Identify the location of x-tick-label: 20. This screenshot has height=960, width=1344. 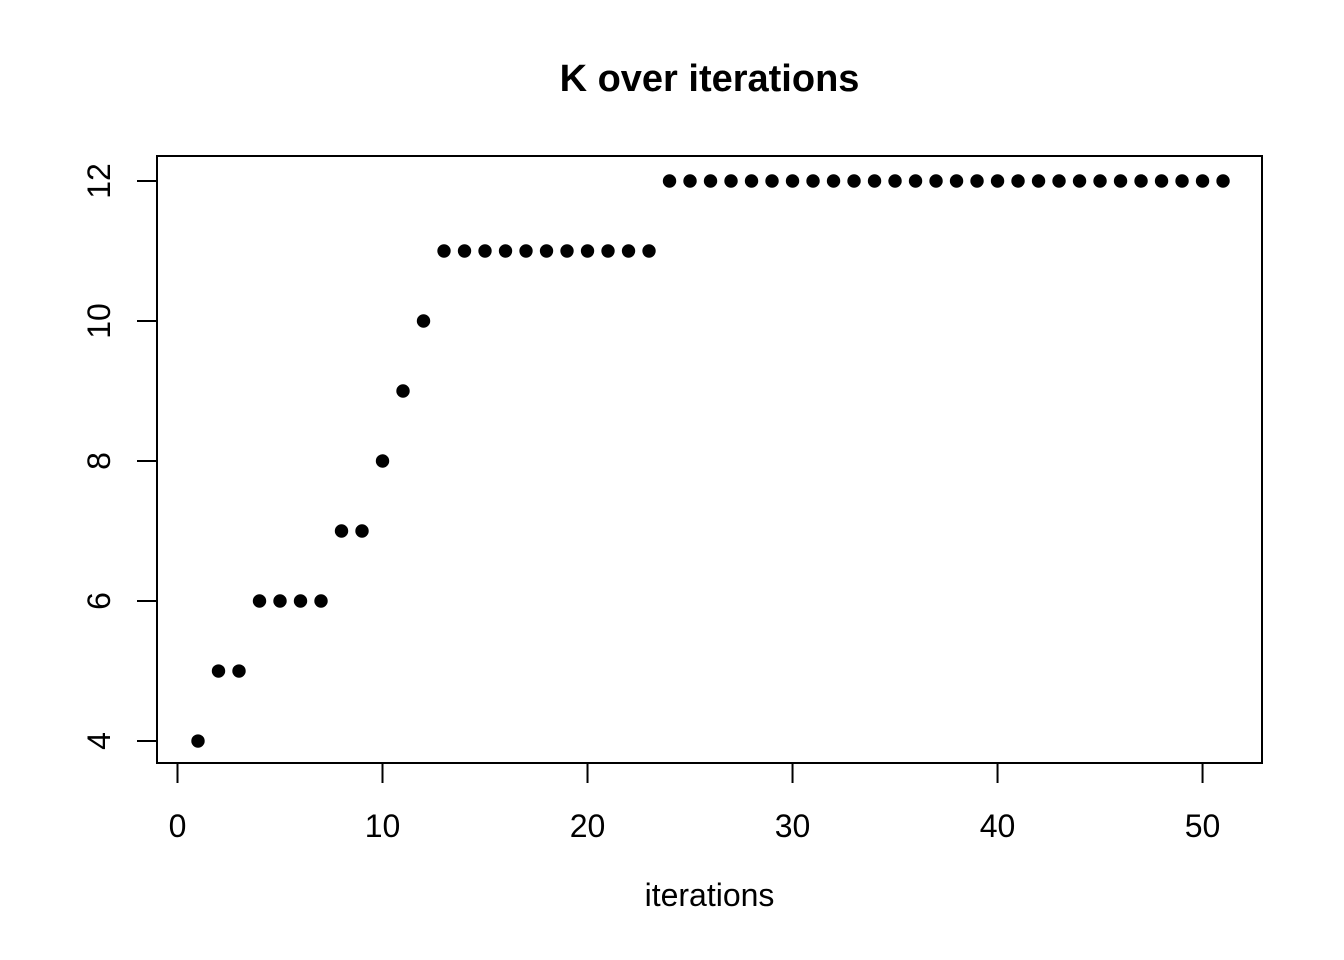
(588, 826).